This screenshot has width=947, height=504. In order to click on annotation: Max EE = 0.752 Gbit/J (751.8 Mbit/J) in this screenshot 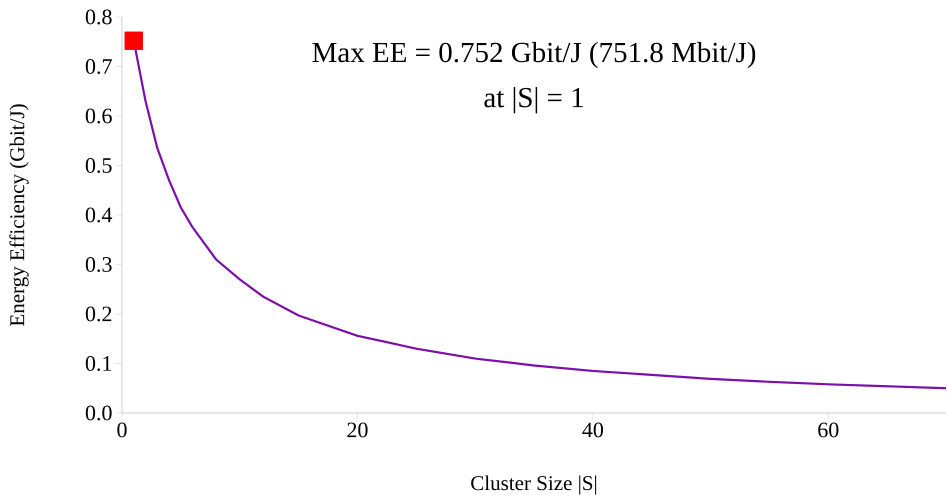, I will do `click(534, 55)`.